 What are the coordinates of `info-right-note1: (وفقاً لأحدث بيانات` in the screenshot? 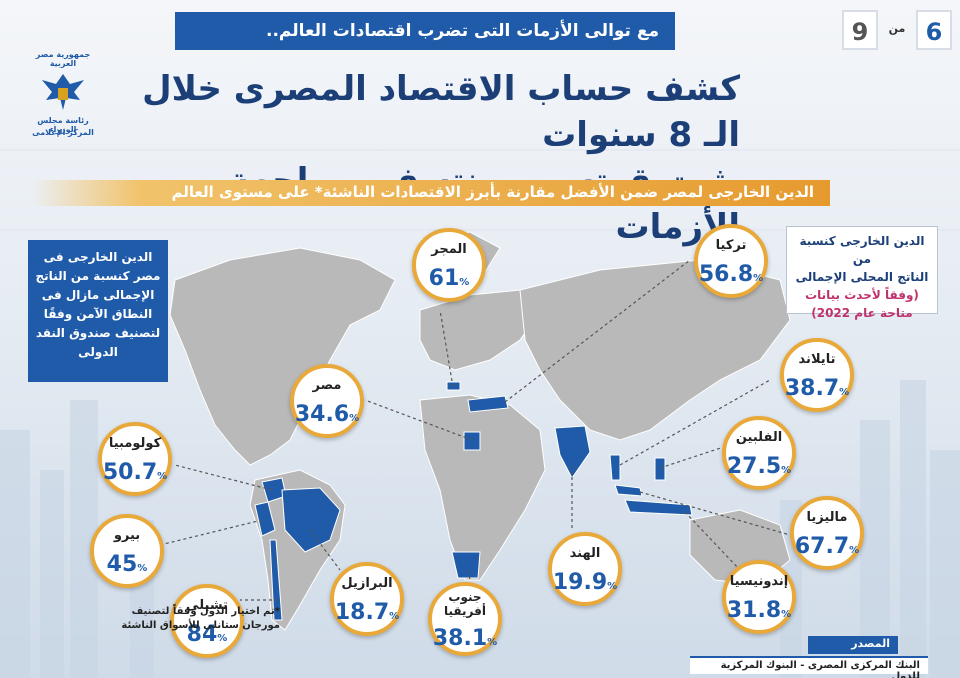 It's located at (862, 295).